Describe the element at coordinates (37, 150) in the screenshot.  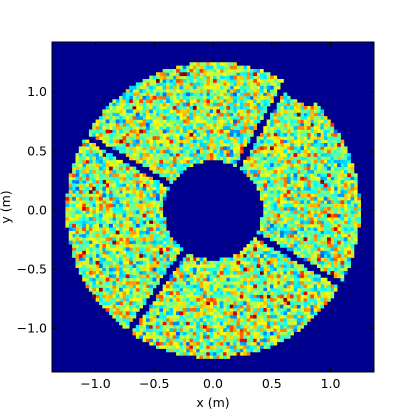
I see `y-tick-label: 0.5` at that location.